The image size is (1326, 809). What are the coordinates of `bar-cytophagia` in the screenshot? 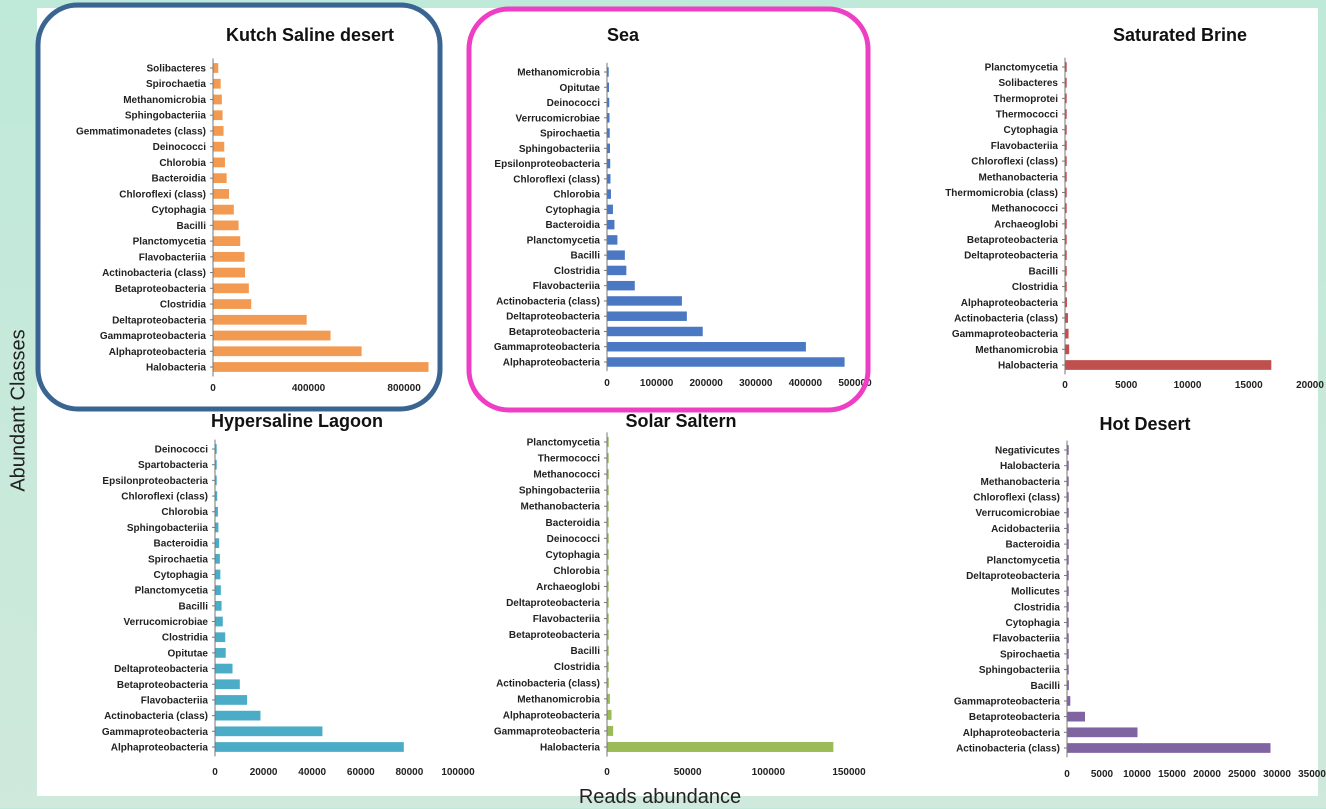 It's located at (608, 554).